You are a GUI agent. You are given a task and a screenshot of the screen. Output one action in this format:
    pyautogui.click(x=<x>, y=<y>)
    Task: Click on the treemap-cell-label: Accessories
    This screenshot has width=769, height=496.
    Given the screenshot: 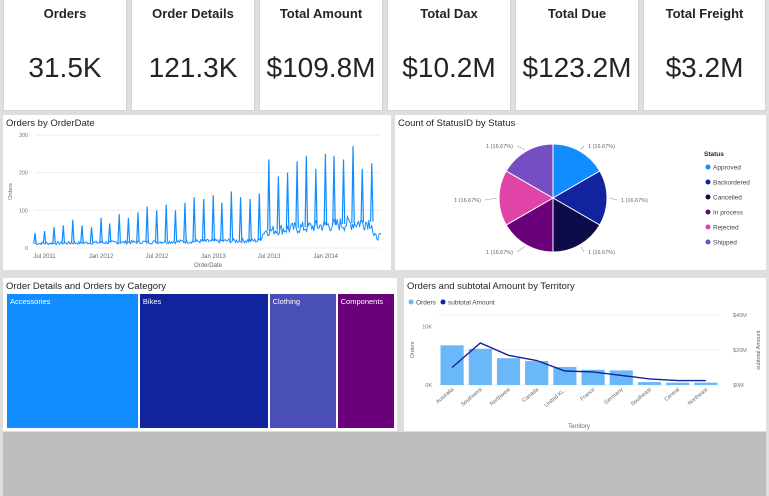 What is the action you would take?
    pyautogui.click(x=30, y=301)
    